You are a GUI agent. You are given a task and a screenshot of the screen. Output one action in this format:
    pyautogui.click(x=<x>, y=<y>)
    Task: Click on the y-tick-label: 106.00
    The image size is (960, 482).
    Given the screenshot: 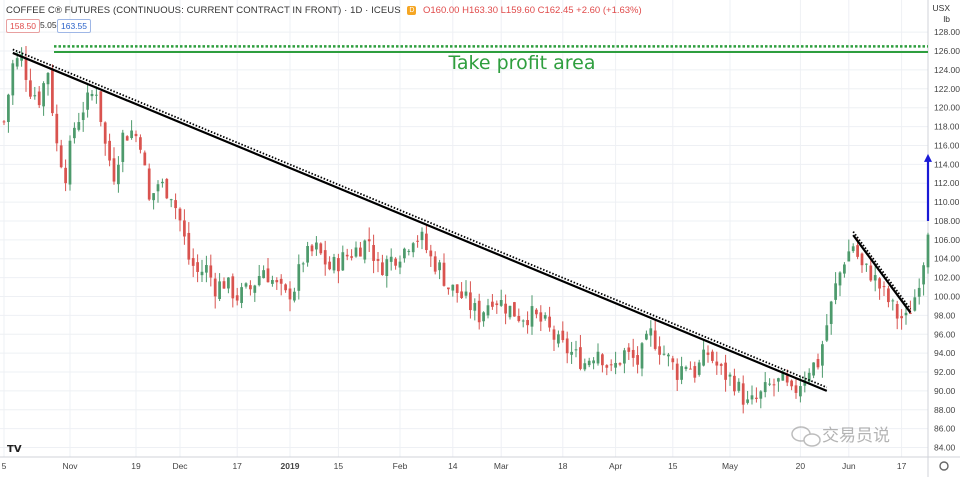 What is the action you would take?
    pyautogui.click(x=947, y=240)
    